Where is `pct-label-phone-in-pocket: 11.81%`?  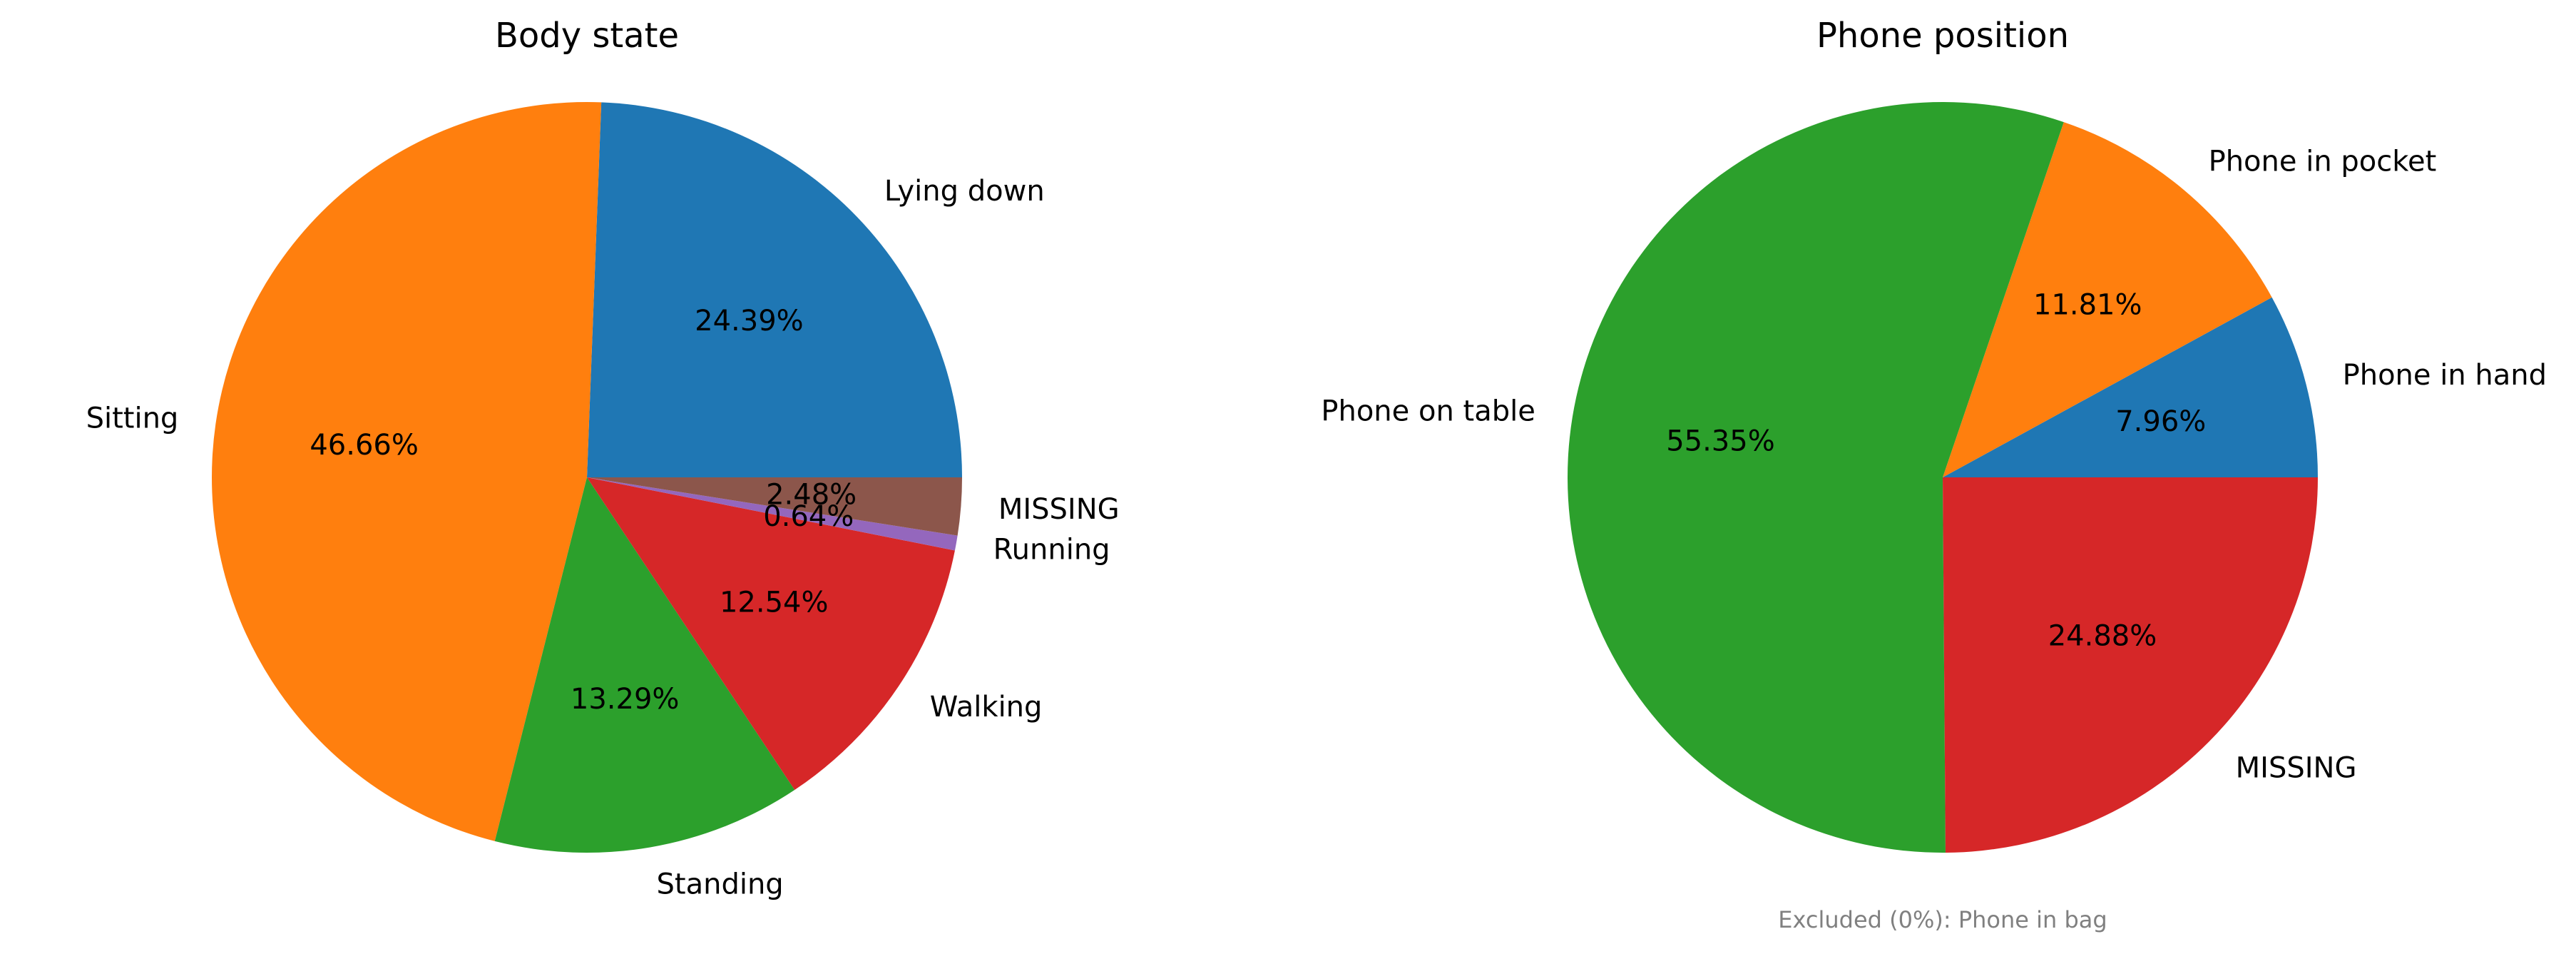
pct-label-phone-in-pocket: 11.81% is located at coordinates (2087, 305).